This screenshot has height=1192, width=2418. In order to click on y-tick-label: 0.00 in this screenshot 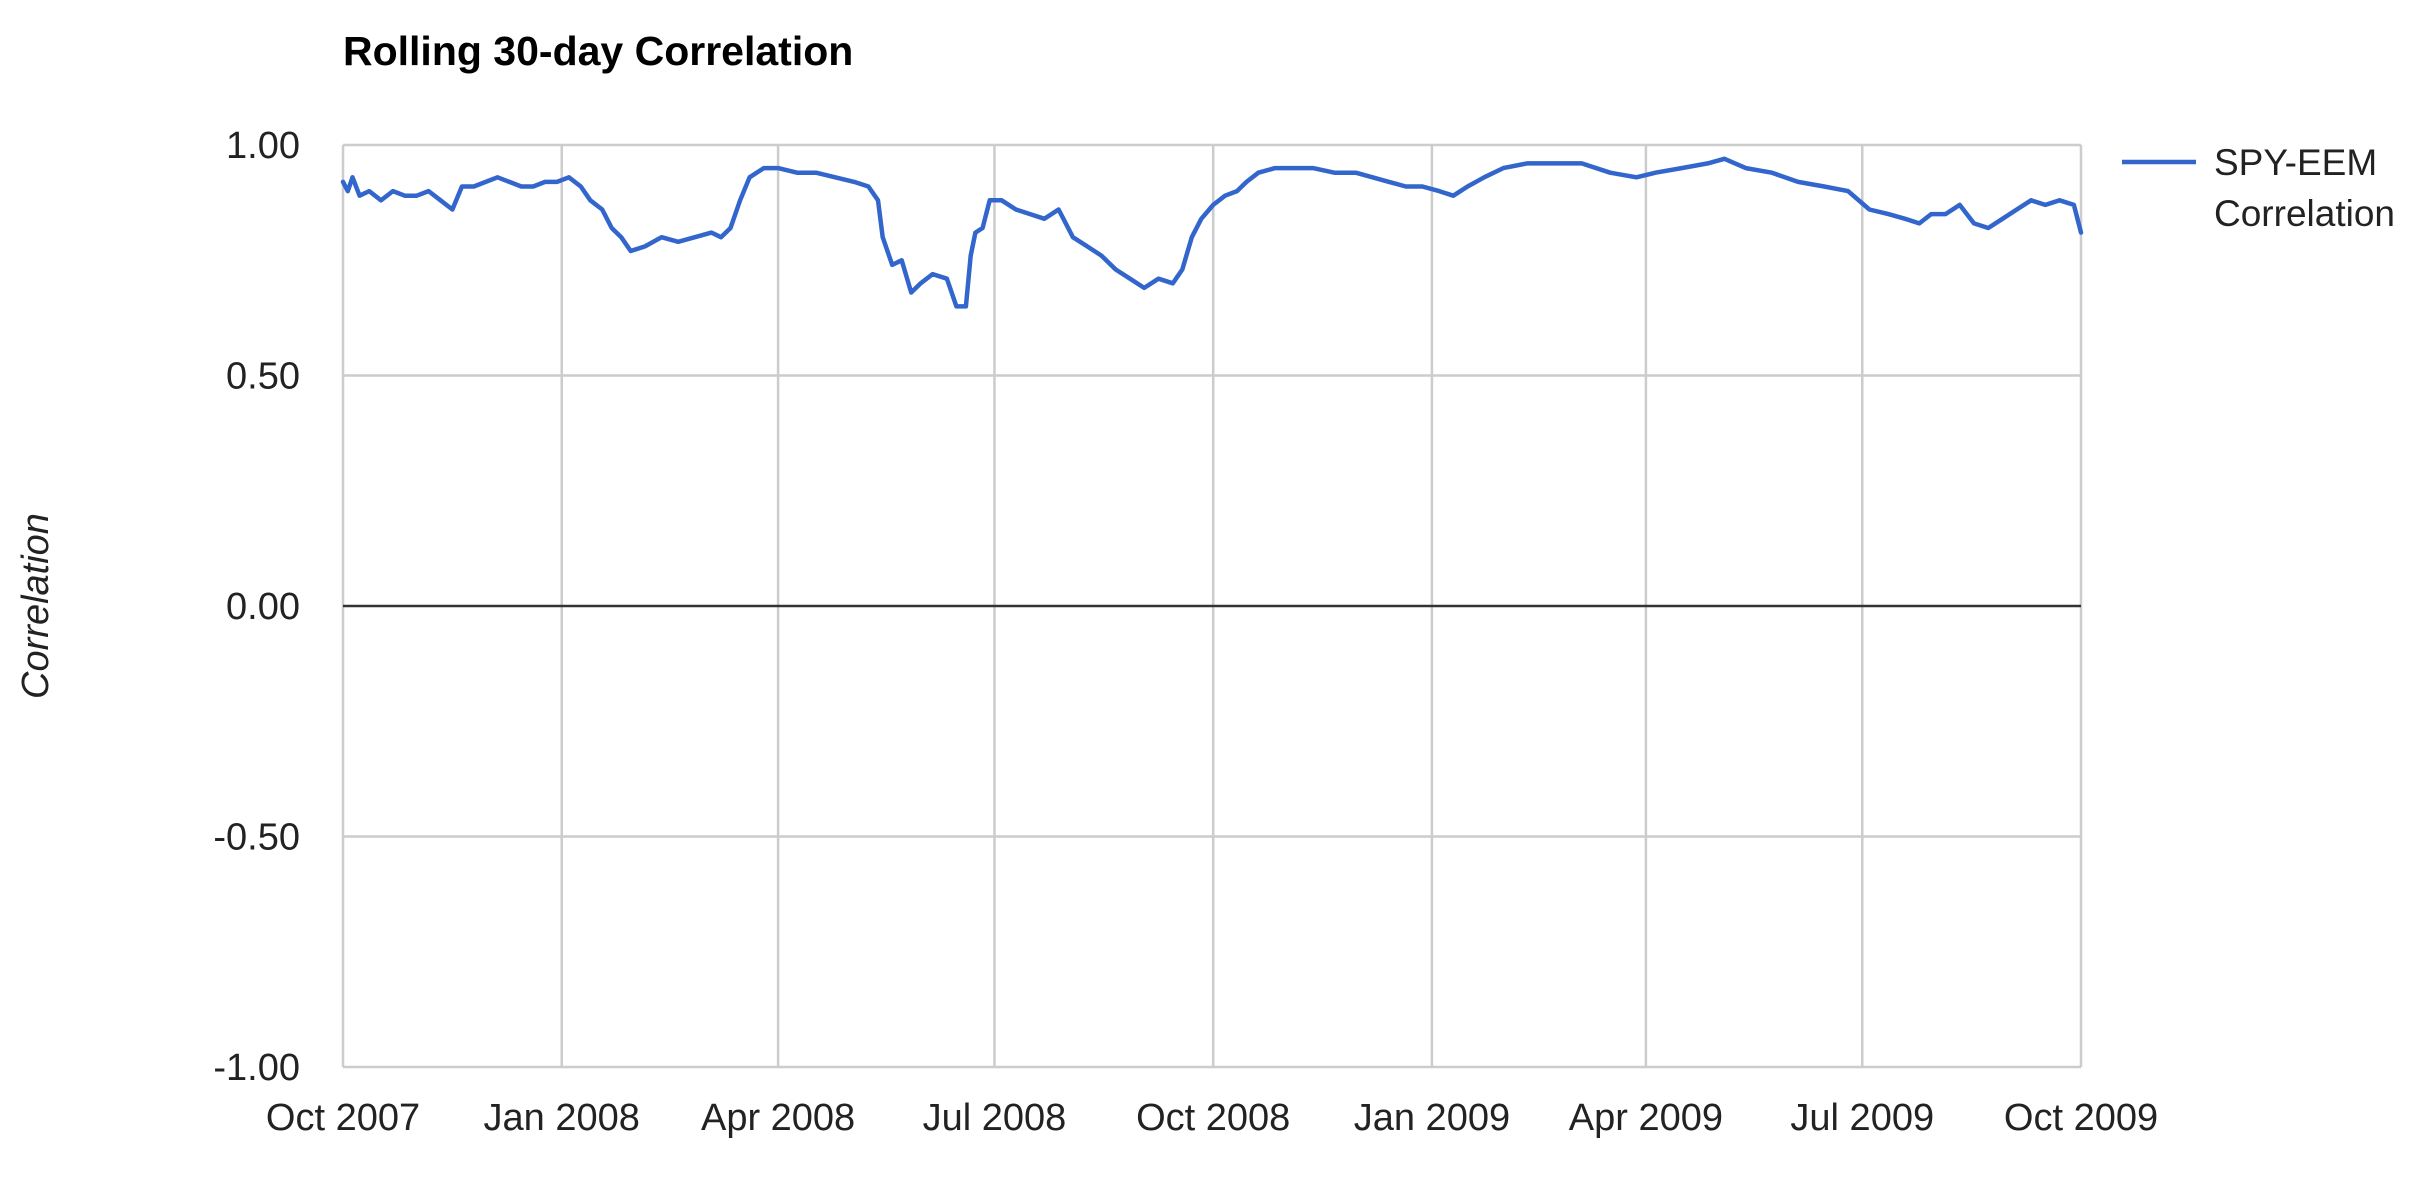, I will do `click(263, 607)`.